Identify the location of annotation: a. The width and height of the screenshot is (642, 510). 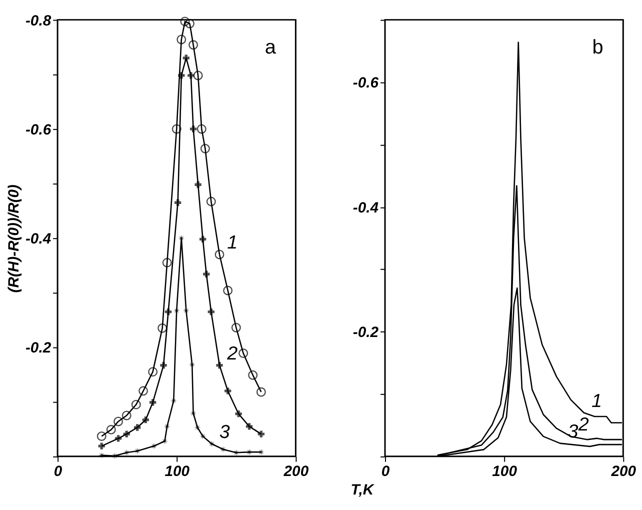
(270, 47).